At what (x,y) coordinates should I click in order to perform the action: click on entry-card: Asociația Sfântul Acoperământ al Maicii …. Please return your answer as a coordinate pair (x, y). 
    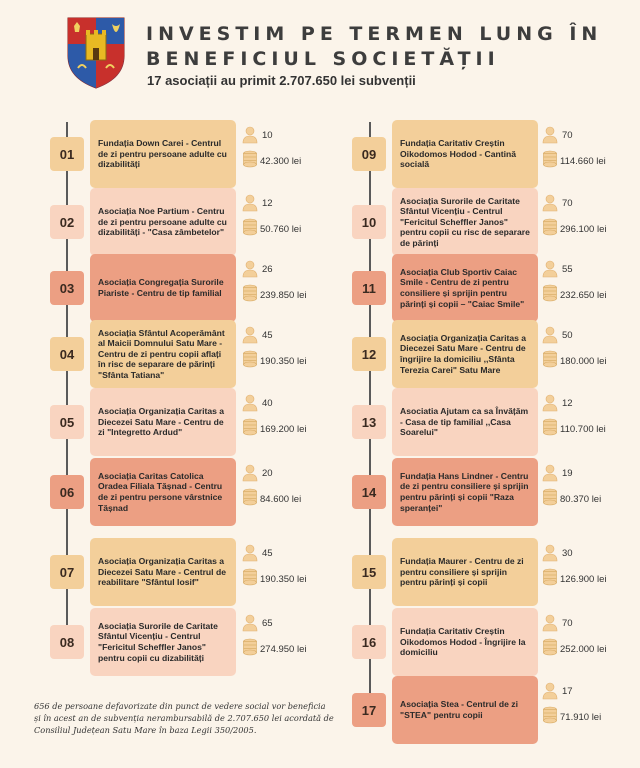
    Looking at the image, I should click on (163, 354).